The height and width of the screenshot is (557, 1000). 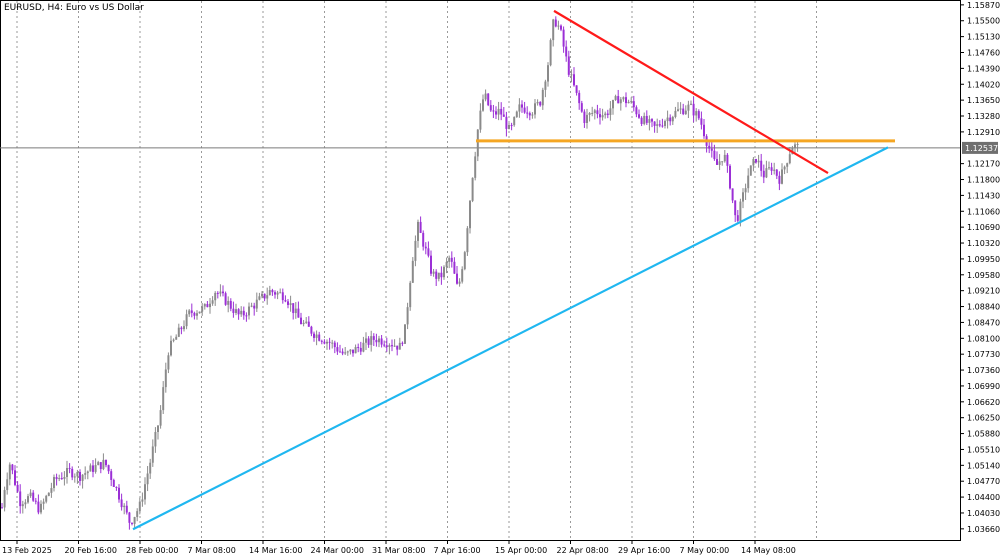 I want to click on y-tick-label: 1.15130, so click(x=983, y=37).